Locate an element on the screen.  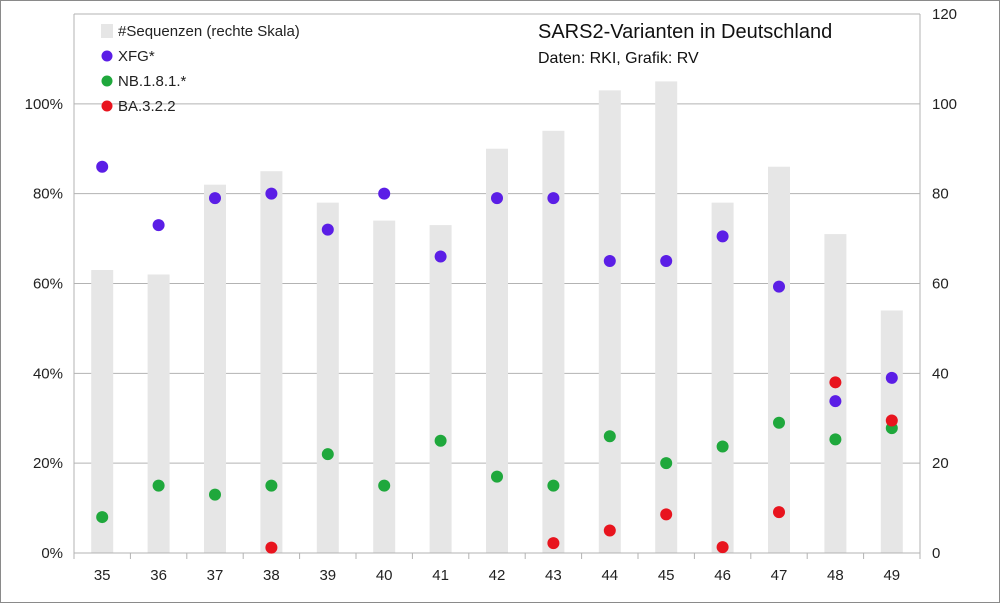
x-tick-label: 49 is located at coordinates (891, 575).